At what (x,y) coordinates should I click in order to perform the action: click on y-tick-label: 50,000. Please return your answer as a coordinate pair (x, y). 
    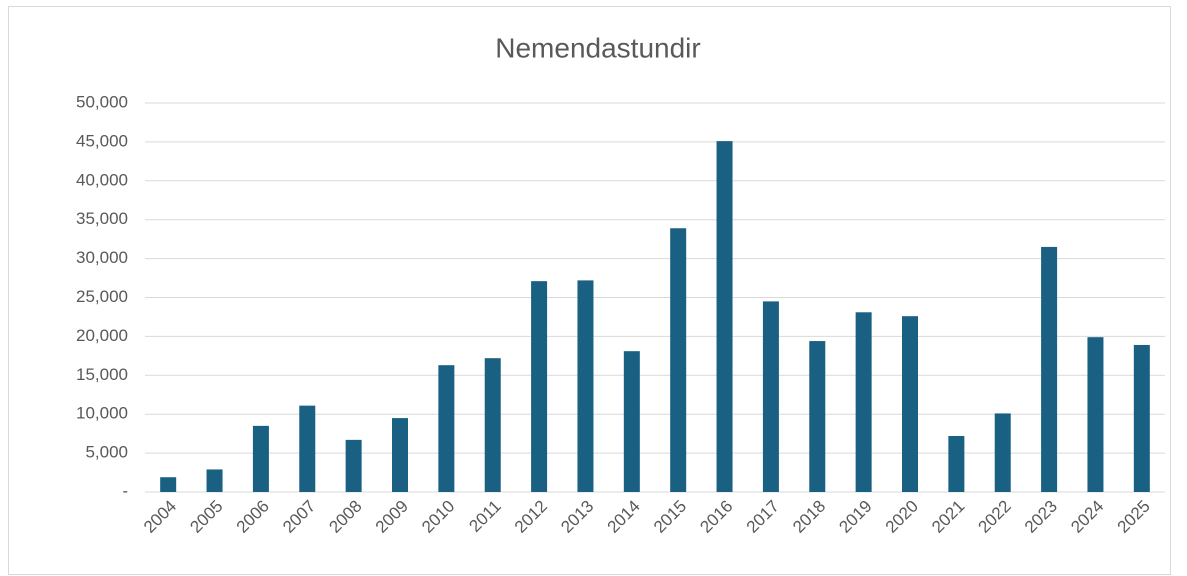
    Looking at the image, I should click on (102, 101).